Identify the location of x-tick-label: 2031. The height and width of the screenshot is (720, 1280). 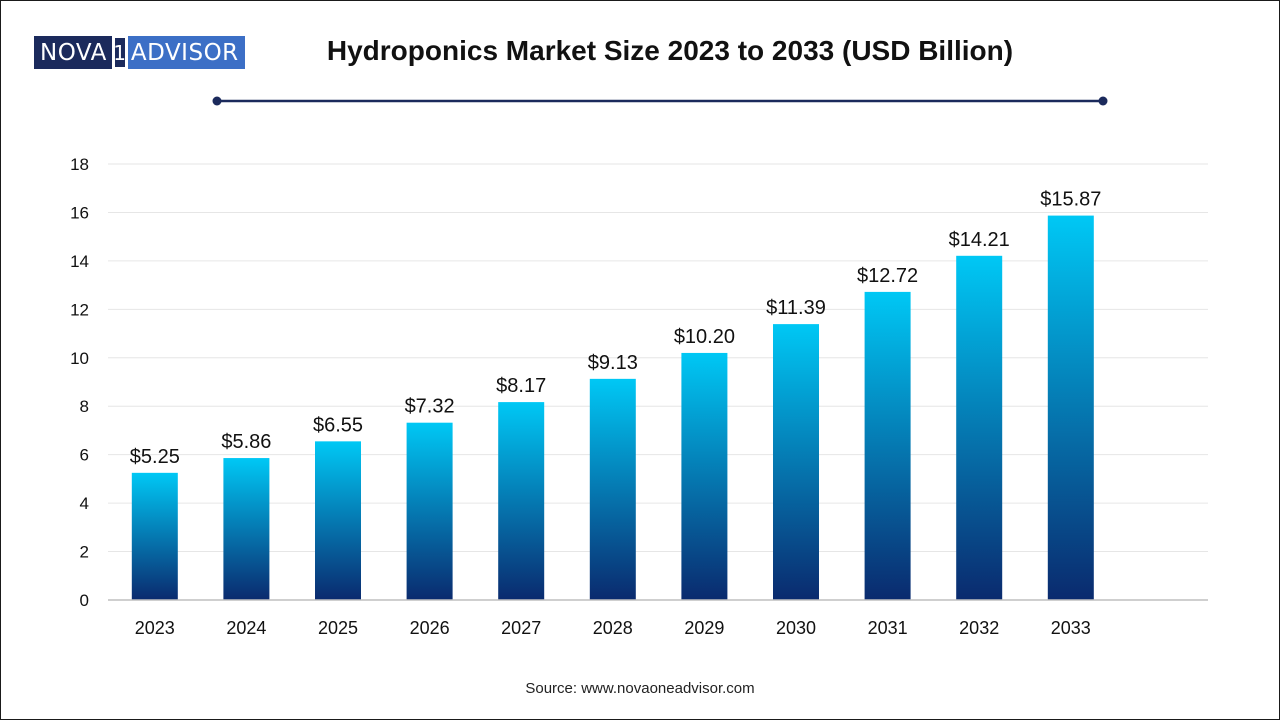
(888, 628).